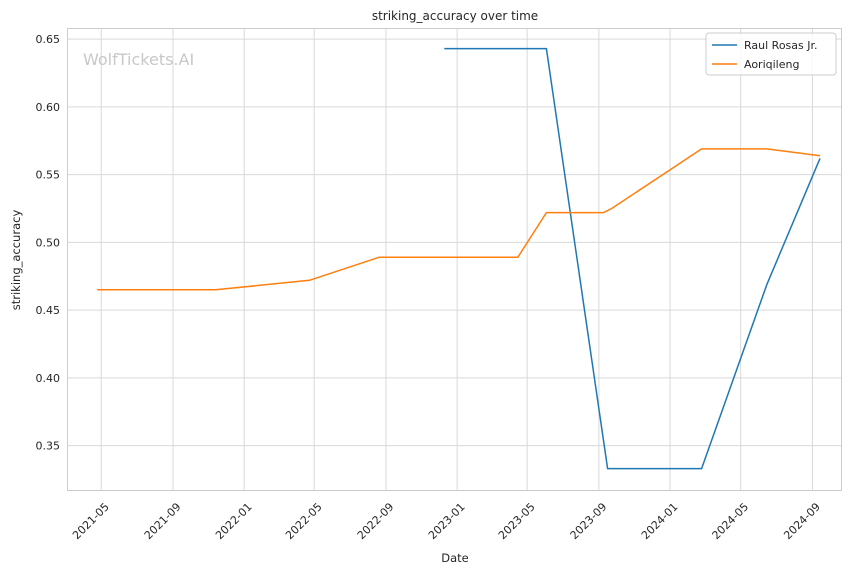 This screenshot has height=575, width=852. What do you see at coordinates (138, 59) in the screenshot?
I see `watermark: WolfTickets.AI` at bounding box center [138, 59].